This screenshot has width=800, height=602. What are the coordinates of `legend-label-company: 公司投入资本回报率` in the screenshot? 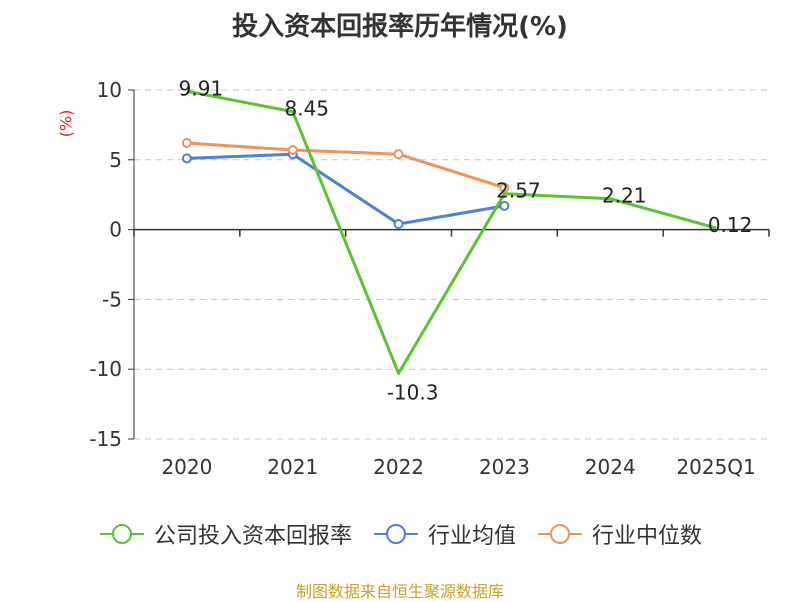 It's located at (252, 536).